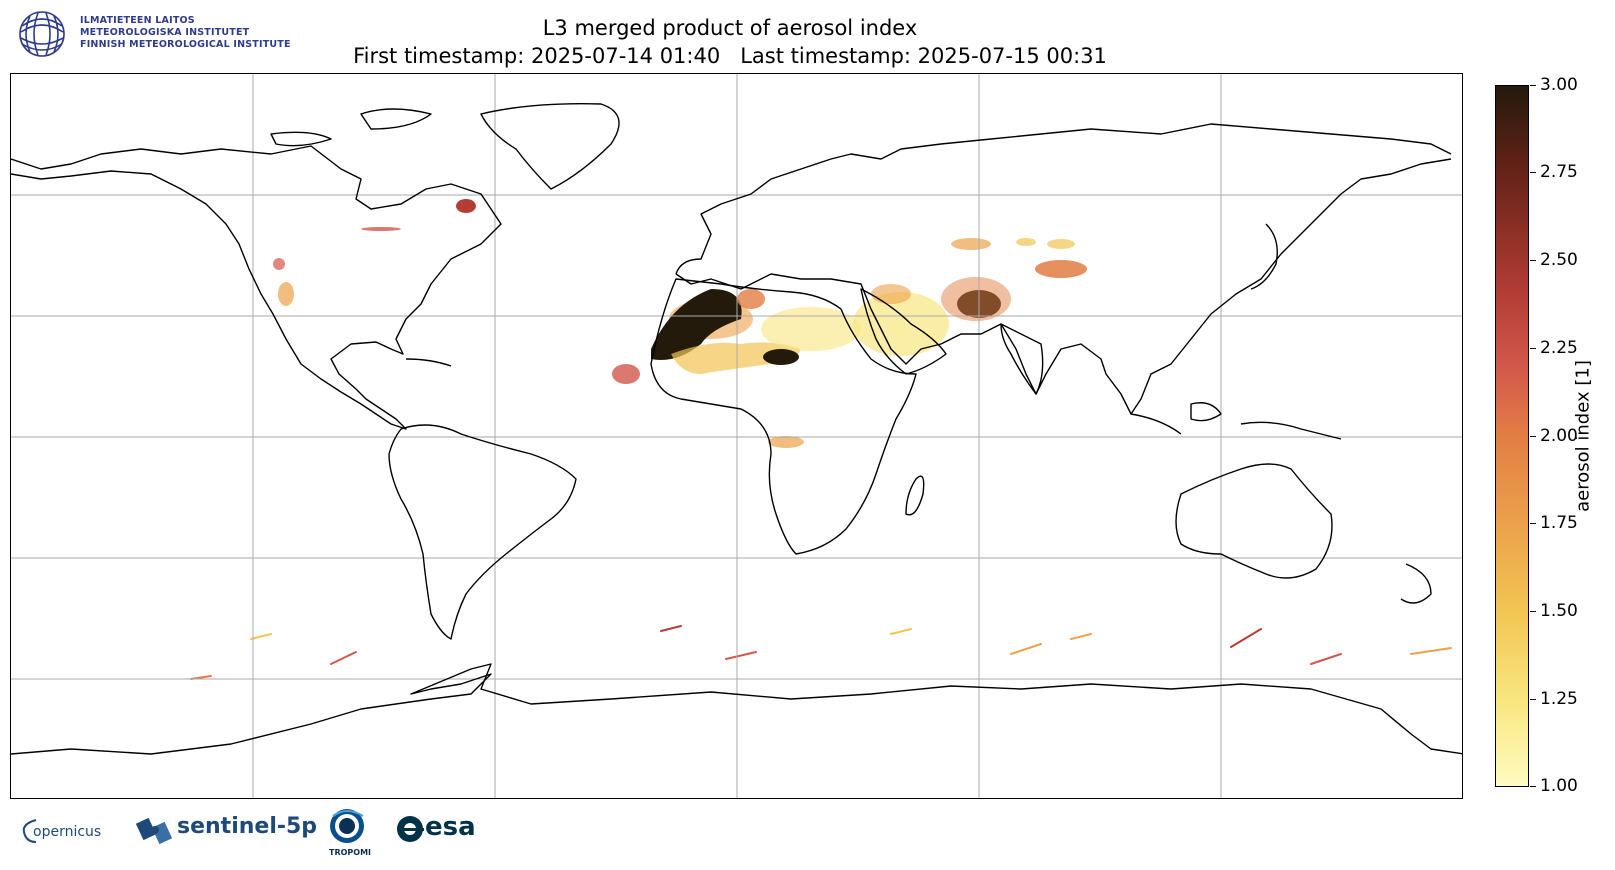  Describe the element at coordinates (247, 826) in the screenshot. I see `sentinel-logo-text: sentinel-5p` at that location.